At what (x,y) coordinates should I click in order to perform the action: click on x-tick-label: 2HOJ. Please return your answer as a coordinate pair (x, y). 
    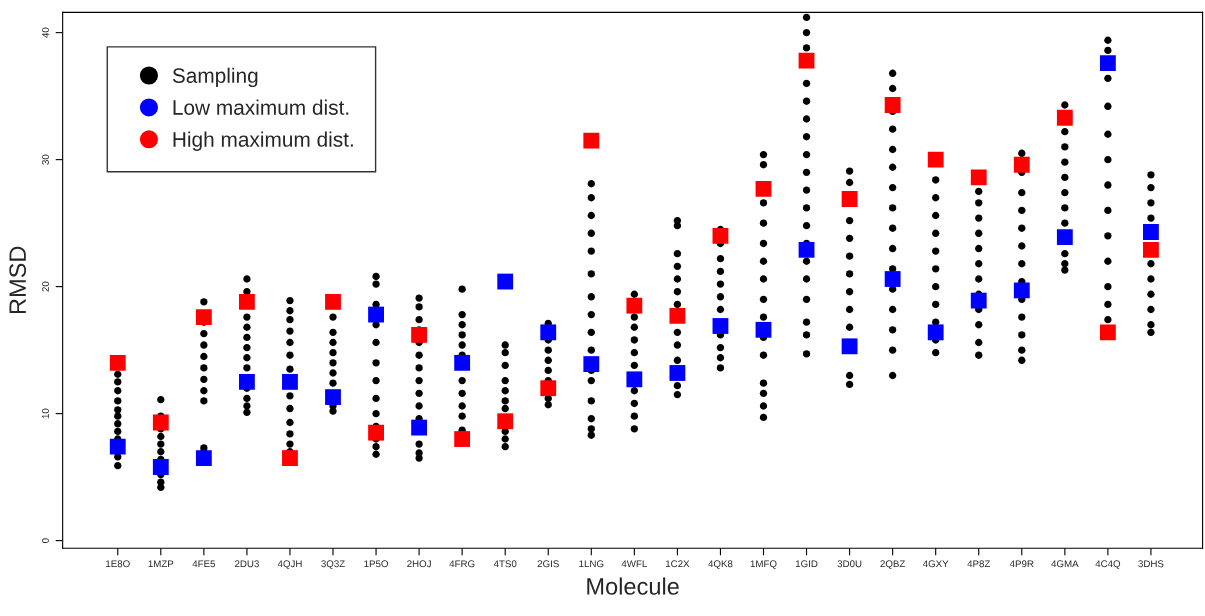
    Looking at the image, I should click on (419, 564).